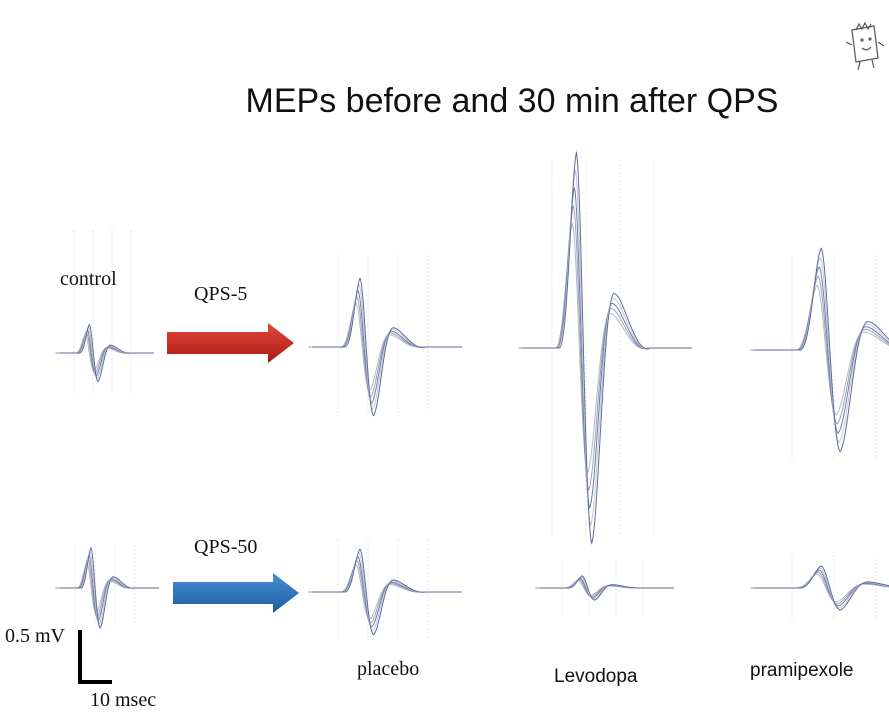 The height and width of the screenshot is (712, 889). What do you see at coordinates (80, 668) in the screenshot?
I see `scale-bar: 0.5 mV 10 msec` at bounding box center [80, 668].